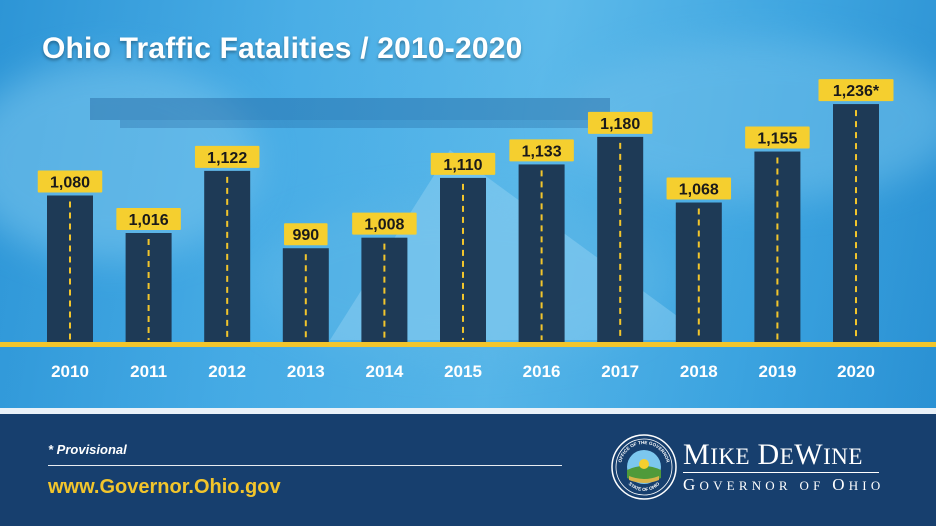 The height and width of the screenshot is (526, 936). I want to click on governor-name: MIKE DEWINE, so click(773, 454).